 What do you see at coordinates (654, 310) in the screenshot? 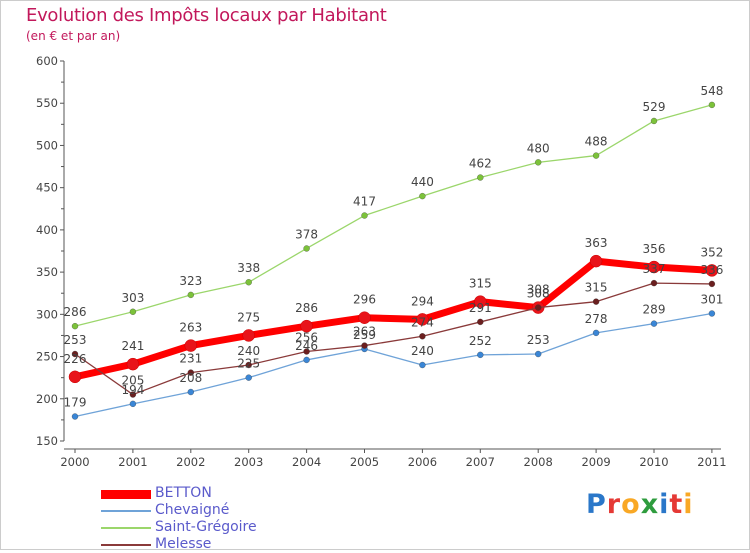
I see `data-label: 289` at bounding box center [654, 310].